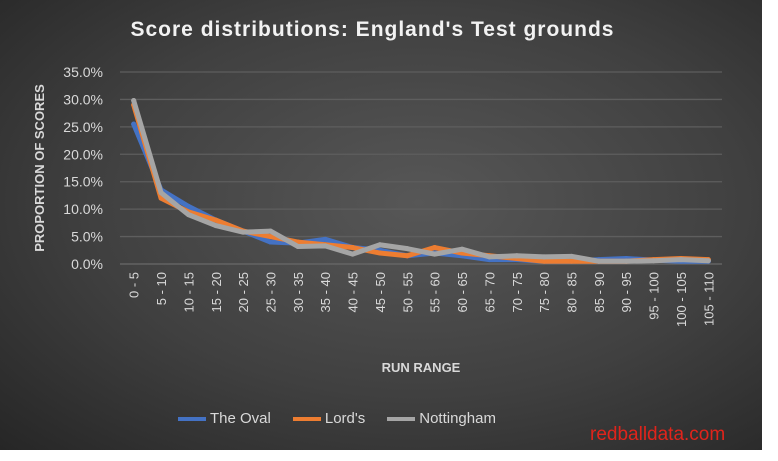 The image size is (778, 461). I want to click on legend: The Oval Lord's Nottingham, so click(337, 418).